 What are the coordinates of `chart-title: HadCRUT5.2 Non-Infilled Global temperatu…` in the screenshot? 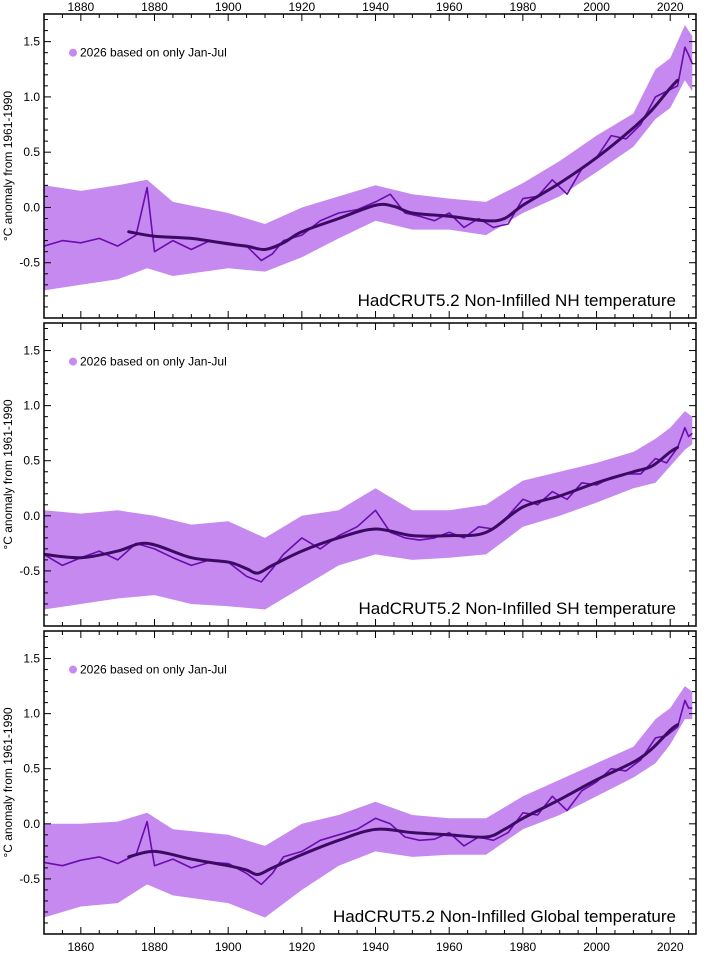 It's located at (504, 916).